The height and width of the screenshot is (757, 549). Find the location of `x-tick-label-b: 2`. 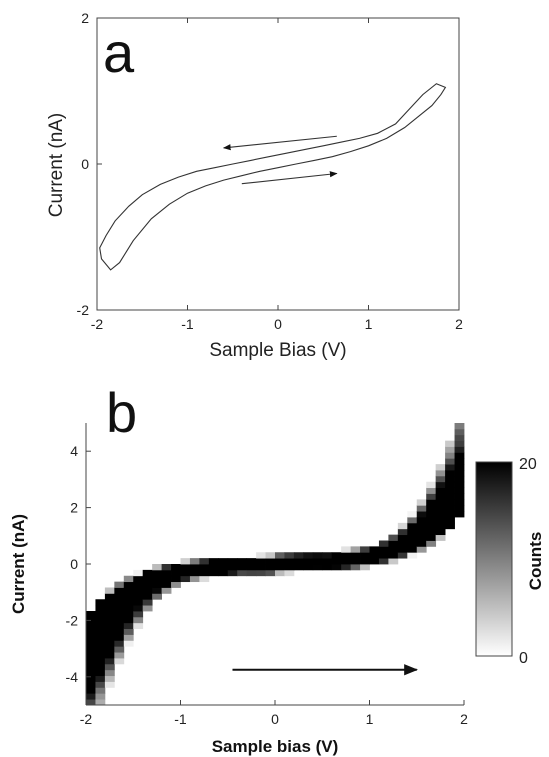

x-tick-label-b: 2 is located at coordinates (464, 719).